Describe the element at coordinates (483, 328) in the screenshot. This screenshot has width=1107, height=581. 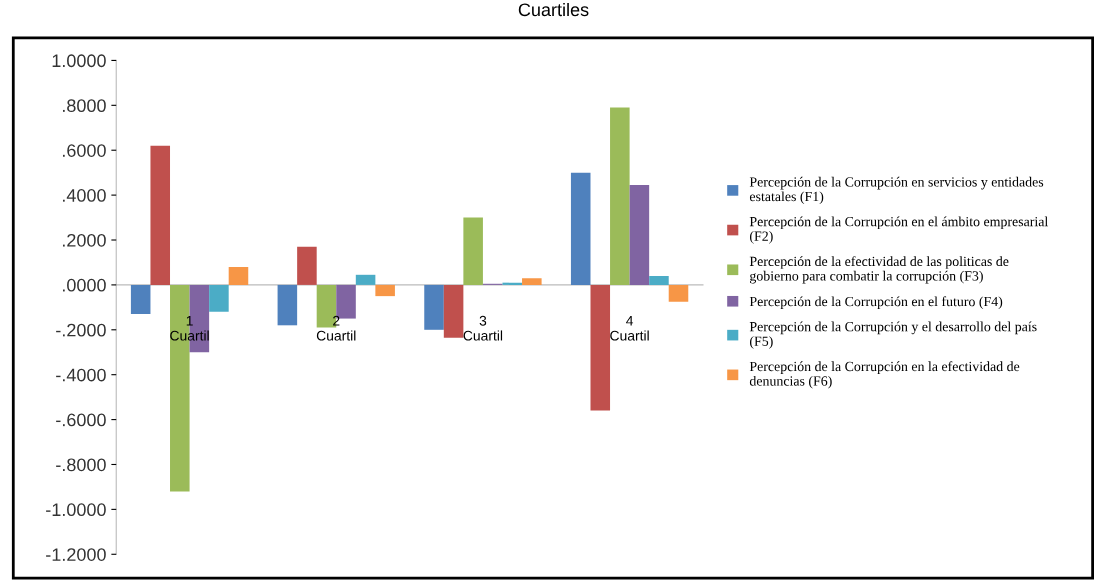
I see `x-tick-label: 3 Cuartil` at that location.